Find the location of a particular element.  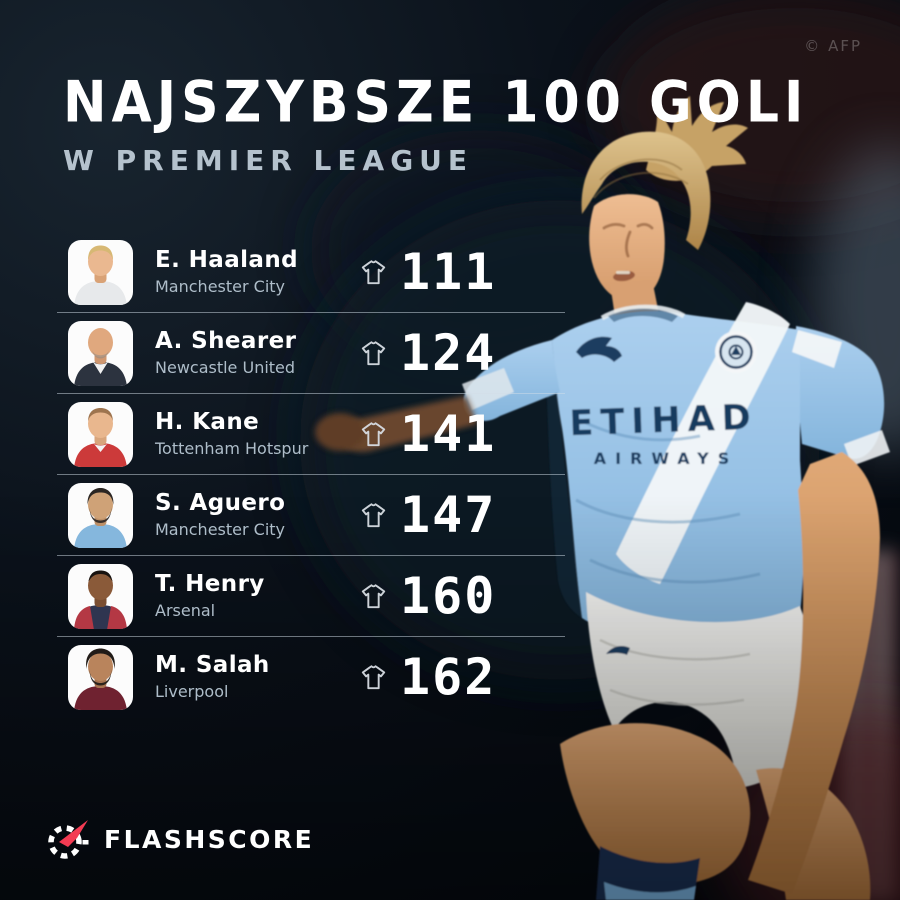

player-score: 162 is located at coordinates (428, 677).